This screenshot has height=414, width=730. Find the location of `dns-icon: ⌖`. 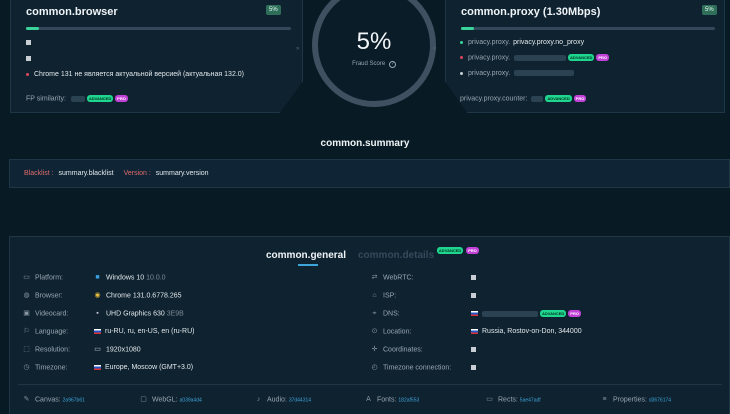

dns-icon: ⌖ is located at coordinates (374, 313).